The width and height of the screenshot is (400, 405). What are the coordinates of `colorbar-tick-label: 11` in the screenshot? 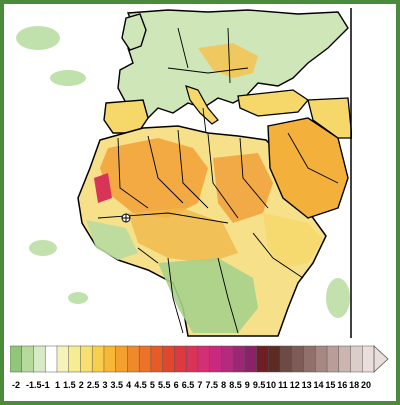 It's located at (283, 385).